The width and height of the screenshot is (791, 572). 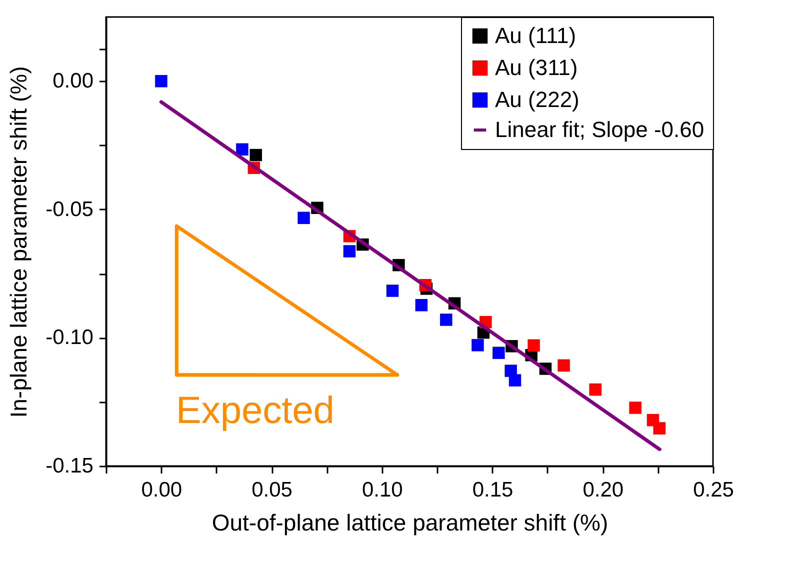 What do you see at coordinates (73, 81) in the screenshot?
I see `y-tick-label: 0.00` at bounding box center [73, 81].